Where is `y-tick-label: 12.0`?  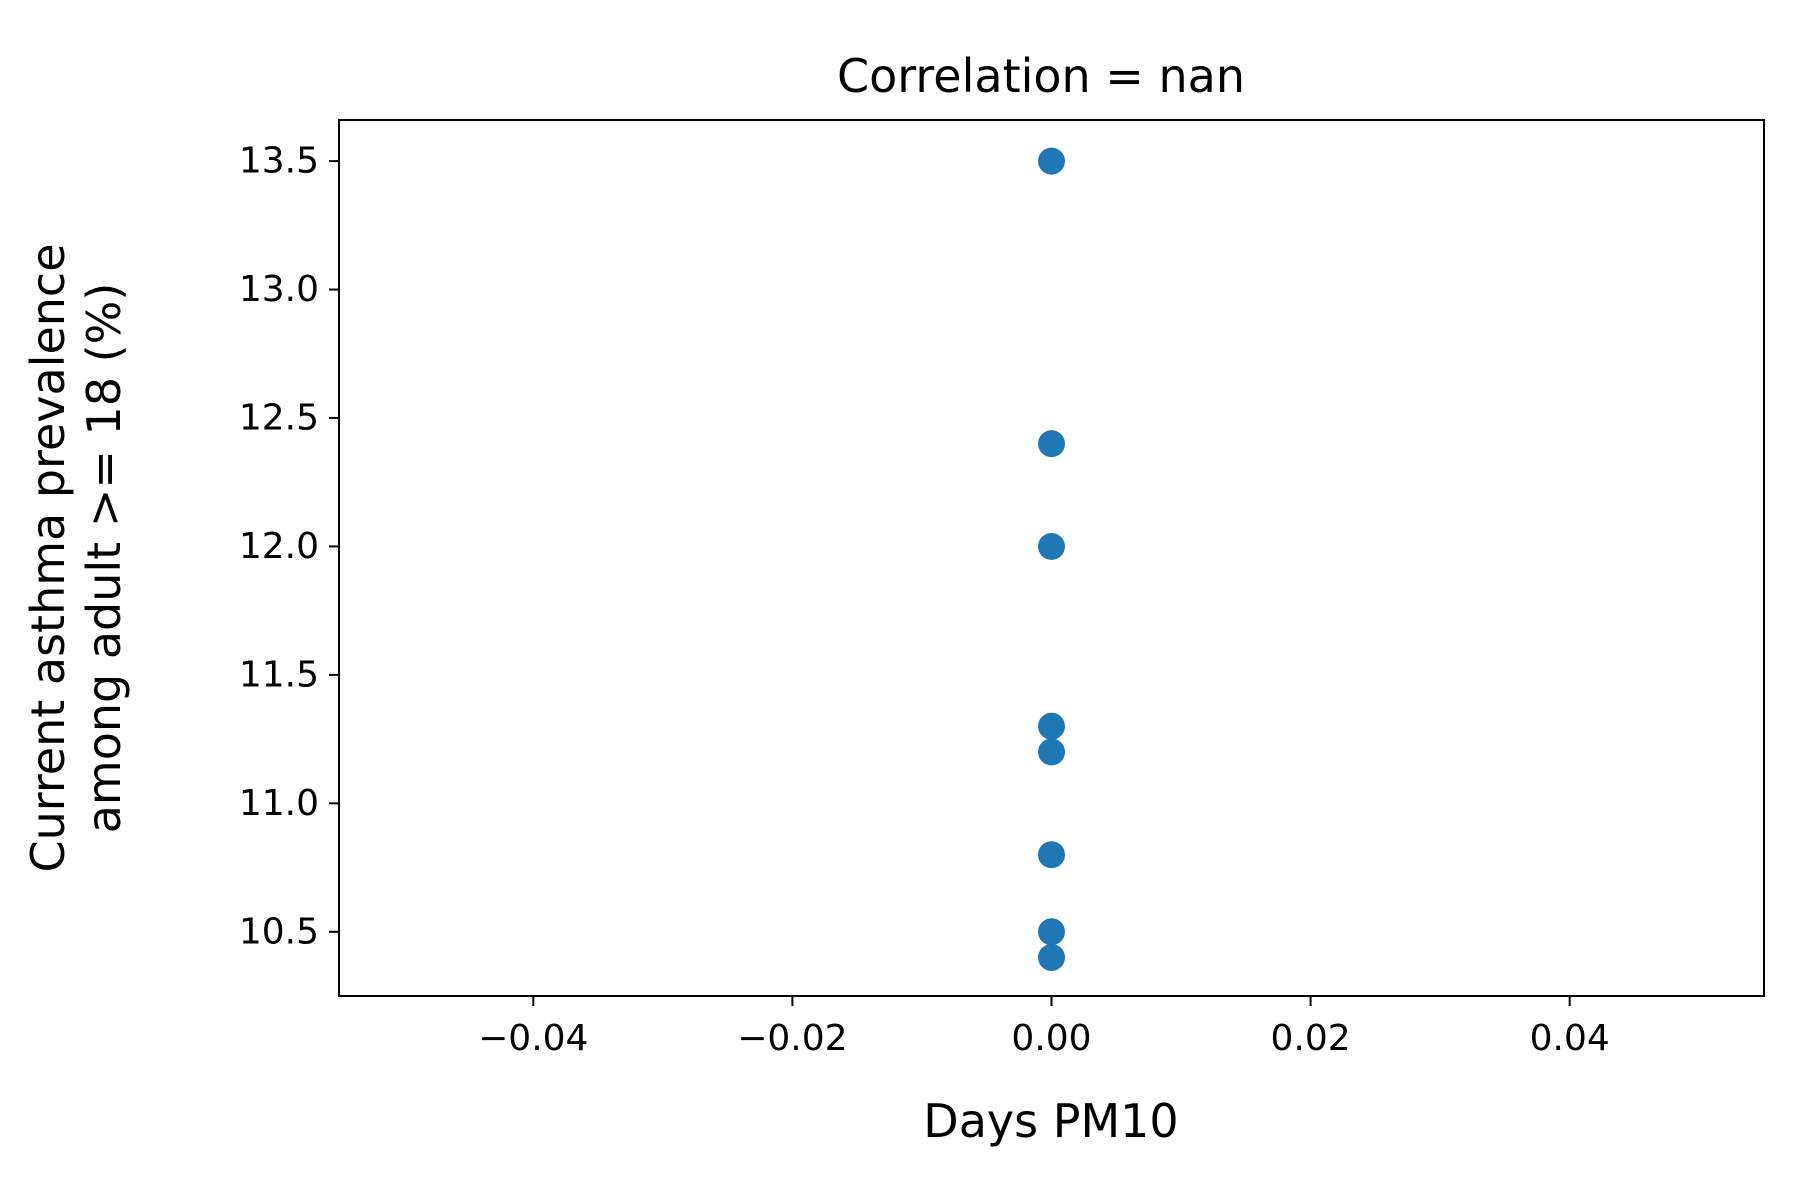
y-tick-label: 12.0 is located at coordinates (279, 546).